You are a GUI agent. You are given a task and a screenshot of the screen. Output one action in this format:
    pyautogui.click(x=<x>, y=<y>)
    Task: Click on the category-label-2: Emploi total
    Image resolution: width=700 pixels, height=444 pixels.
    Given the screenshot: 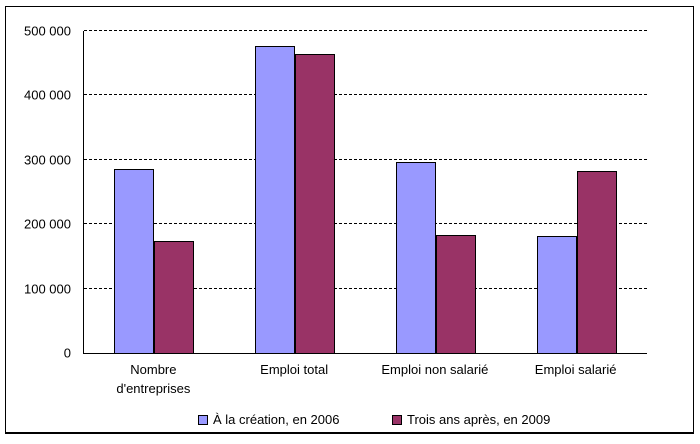 What is the action you would take?
    pyautogui.click(x=294, y=369)
    